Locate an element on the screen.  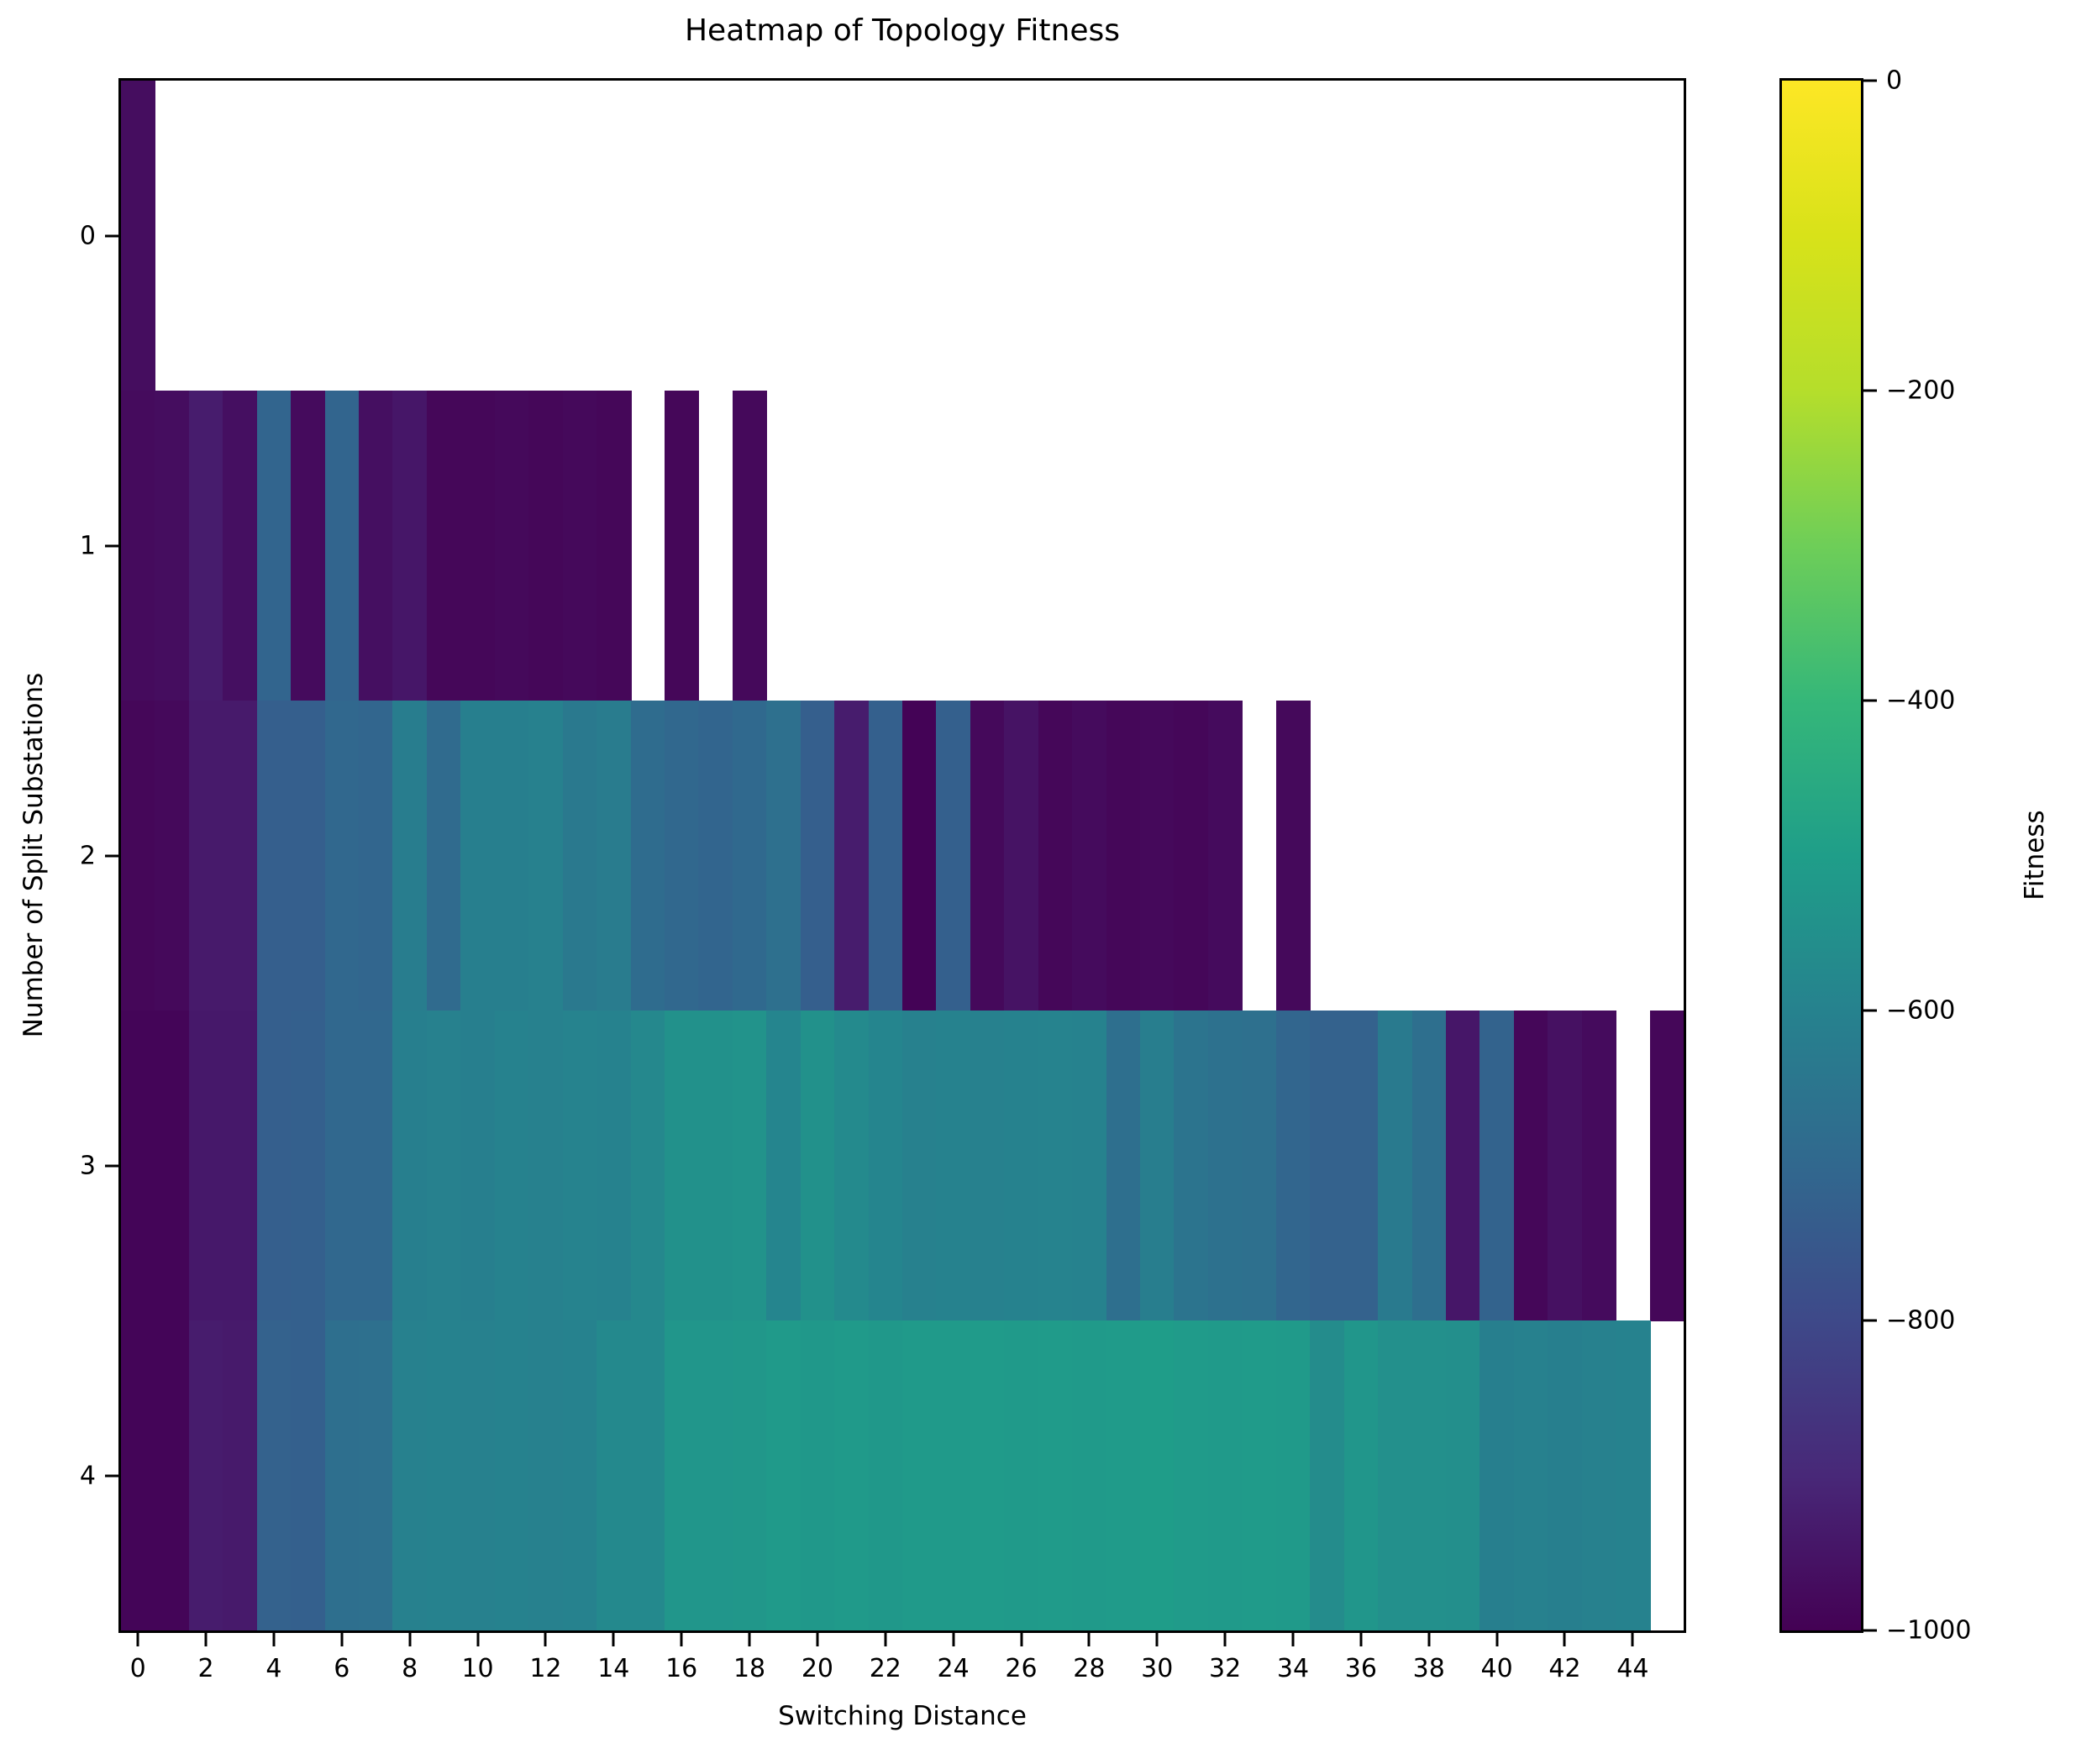
x-tick-label: 30 is located at coordinates (1157, 1668).